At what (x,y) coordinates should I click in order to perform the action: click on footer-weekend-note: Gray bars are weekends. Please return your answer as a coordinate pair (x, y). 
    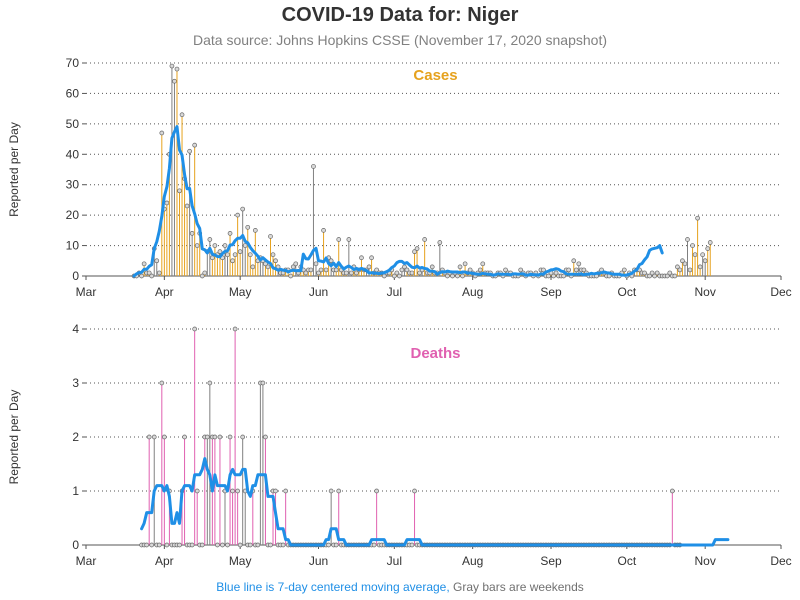
    Looking at the image, I should click on (518, 587).